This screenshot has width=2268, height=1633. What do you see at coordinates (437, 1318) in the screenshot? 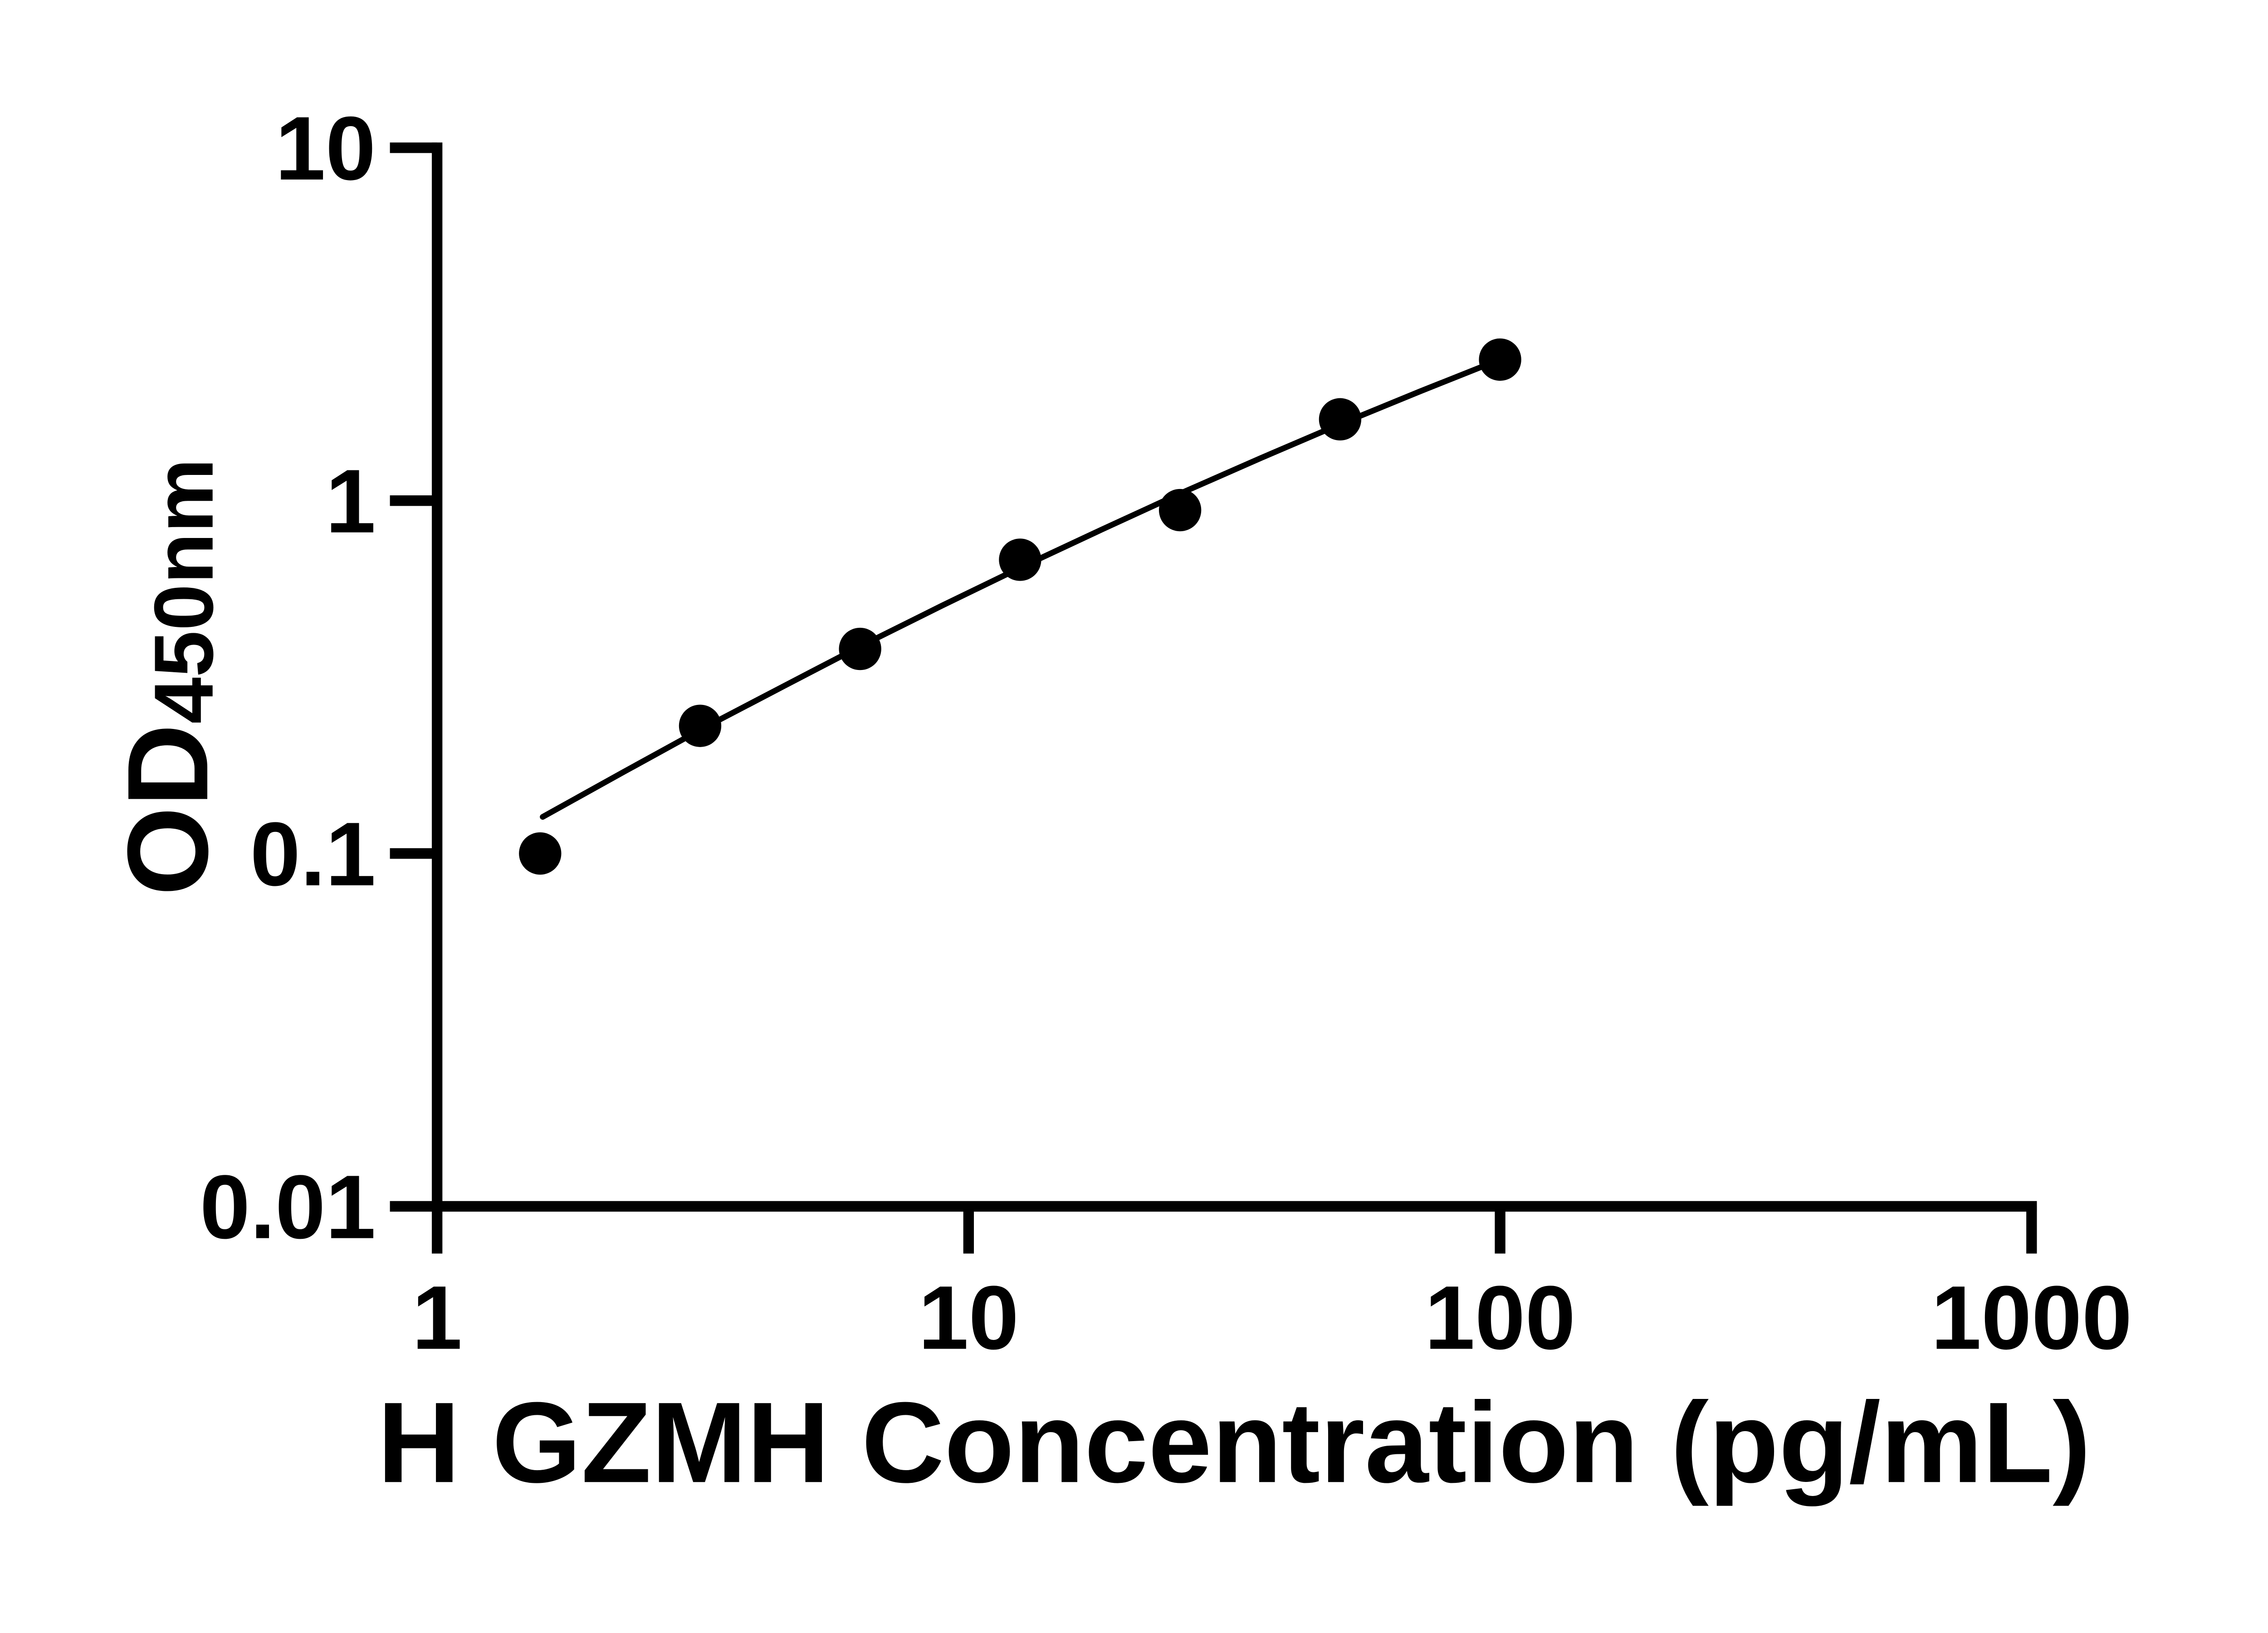
I see `x-tick-label: 1` at bounding box center [437, 1318].